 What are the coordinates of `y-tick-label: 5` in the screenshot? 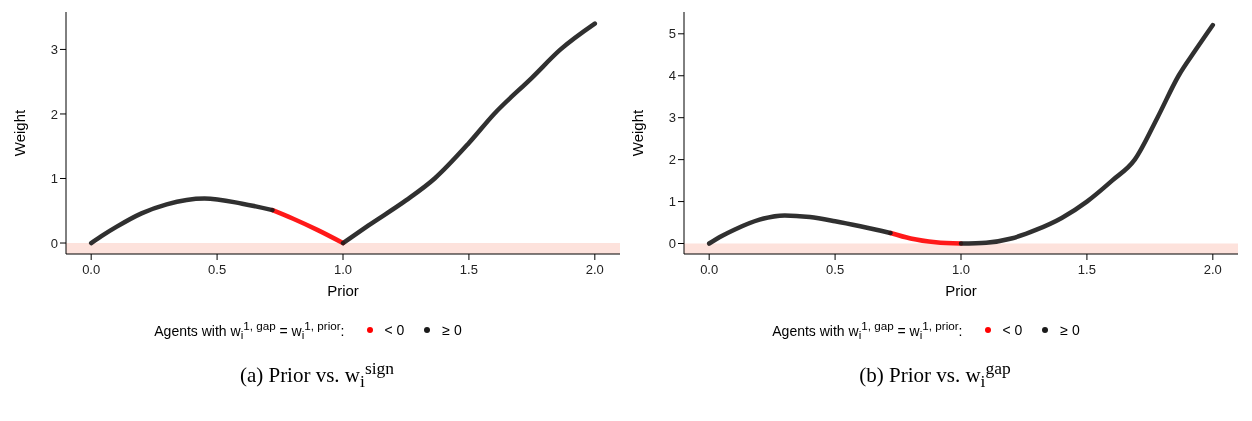 It's located at (672, 34).